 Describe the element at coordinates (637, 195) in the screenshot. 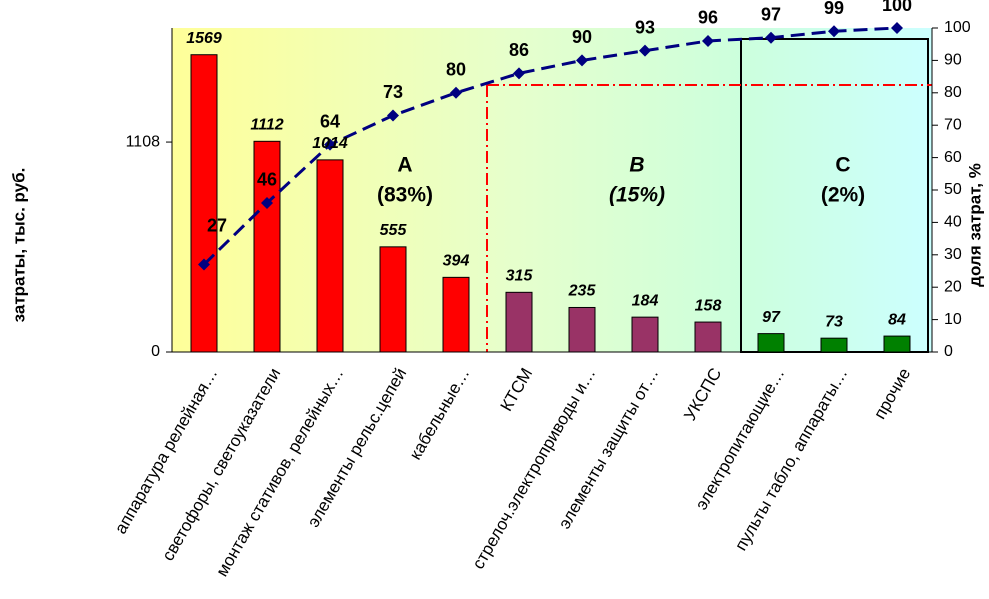

I see `zone-share: (15%)` at that location.